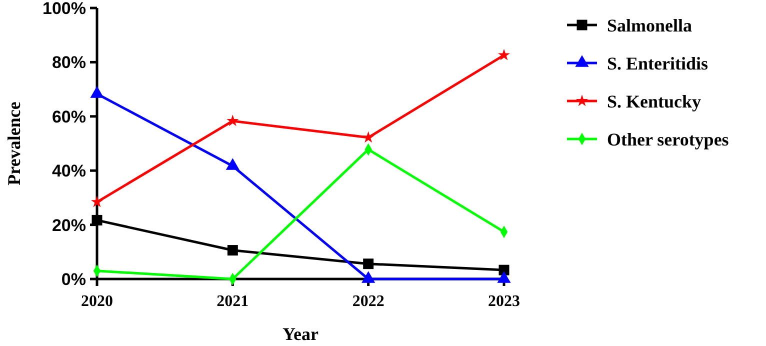 The image size is (766, 346). Describe the element at coordinates (232, 301) in the screenshot. I see `x-tick-label: 2021` at that location.